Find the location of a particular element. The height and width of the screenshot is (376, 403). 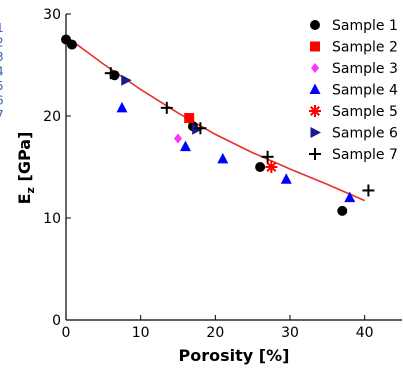

edge-char: 1 is located at coordinates (2, 28).